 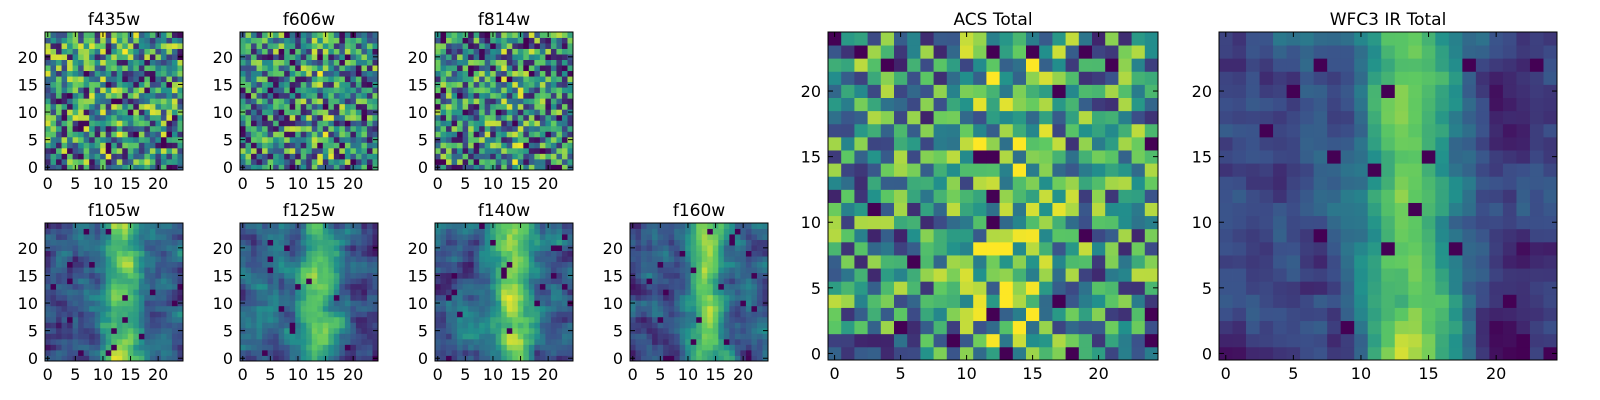 I want to click on x-tick-label: 0, so click(x=438, y=183).